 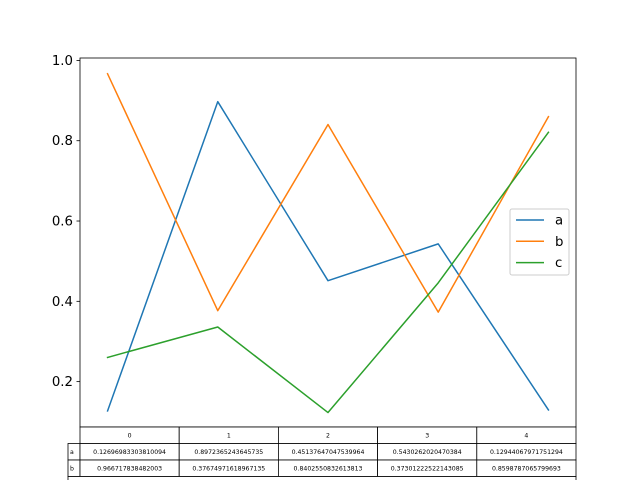 I want to click on legend: abc, so click(x=539, y=242).